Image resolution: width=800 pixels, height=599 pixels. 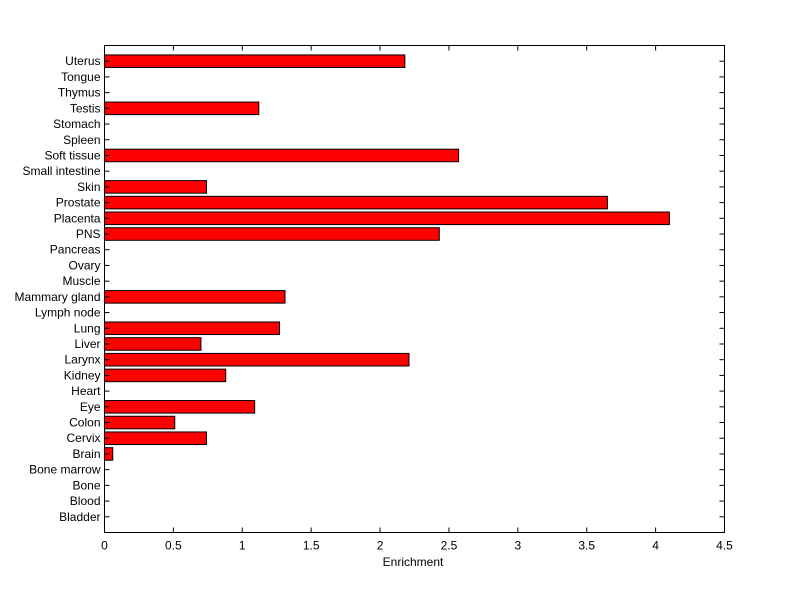 What do you see at coordinates (82, 360) in the screenshot?
I see `y-tick-label: Larynx` at bounding box center [82, 360].